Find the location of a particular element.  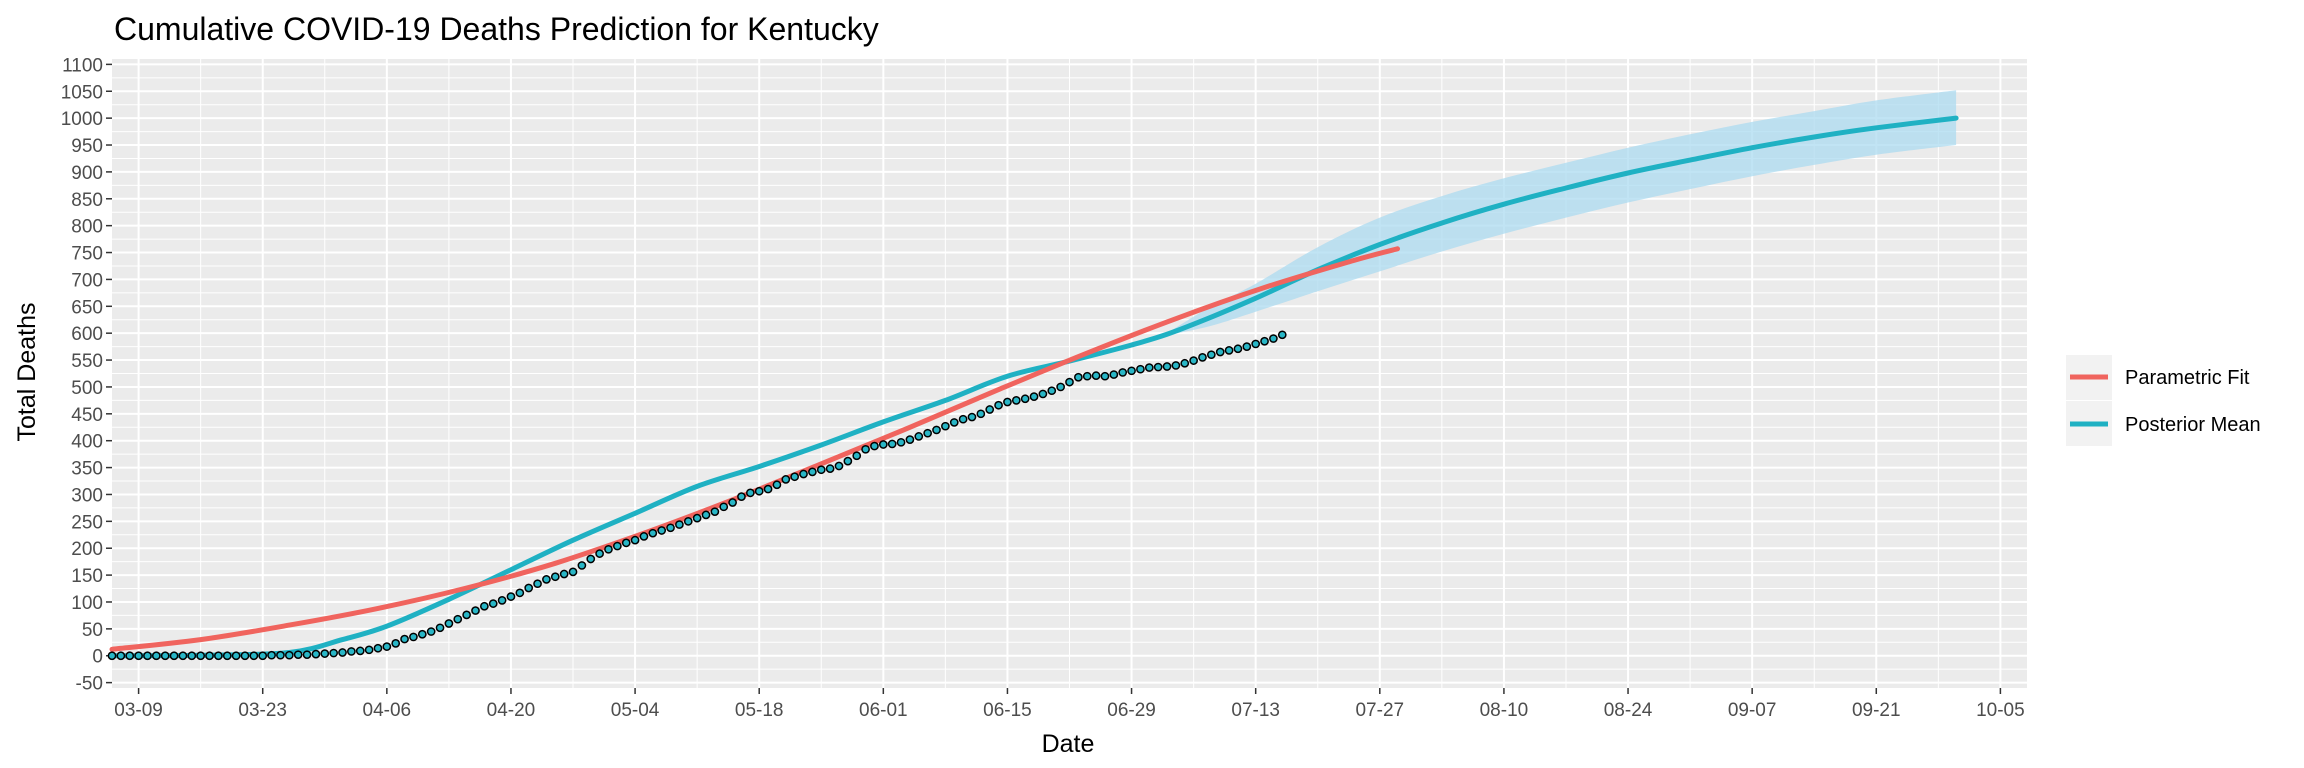

x-tick-label: 03-23 is located at coordinates (262, 710).